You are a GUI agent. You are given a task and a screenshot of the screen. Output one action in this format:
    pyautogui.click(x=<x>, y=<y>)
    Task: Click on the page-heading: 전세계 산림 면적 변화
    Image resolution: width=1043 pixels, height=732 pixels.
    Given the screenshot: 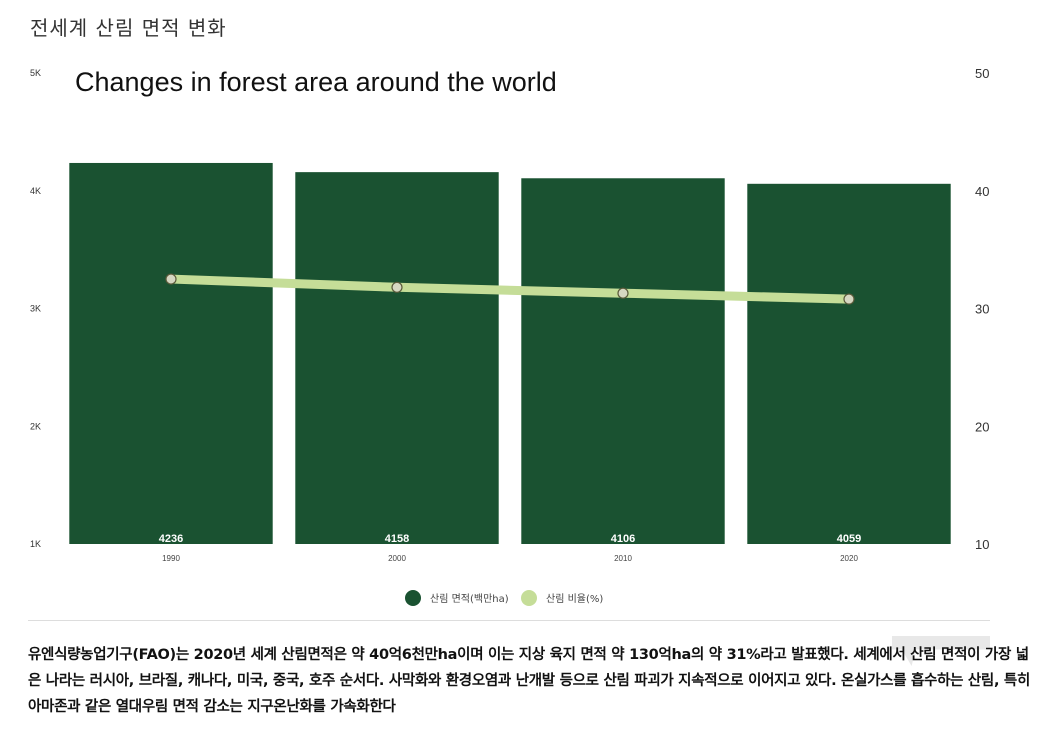 What is the action you would take?
    pyautogui.click(x=128, y=28)
    